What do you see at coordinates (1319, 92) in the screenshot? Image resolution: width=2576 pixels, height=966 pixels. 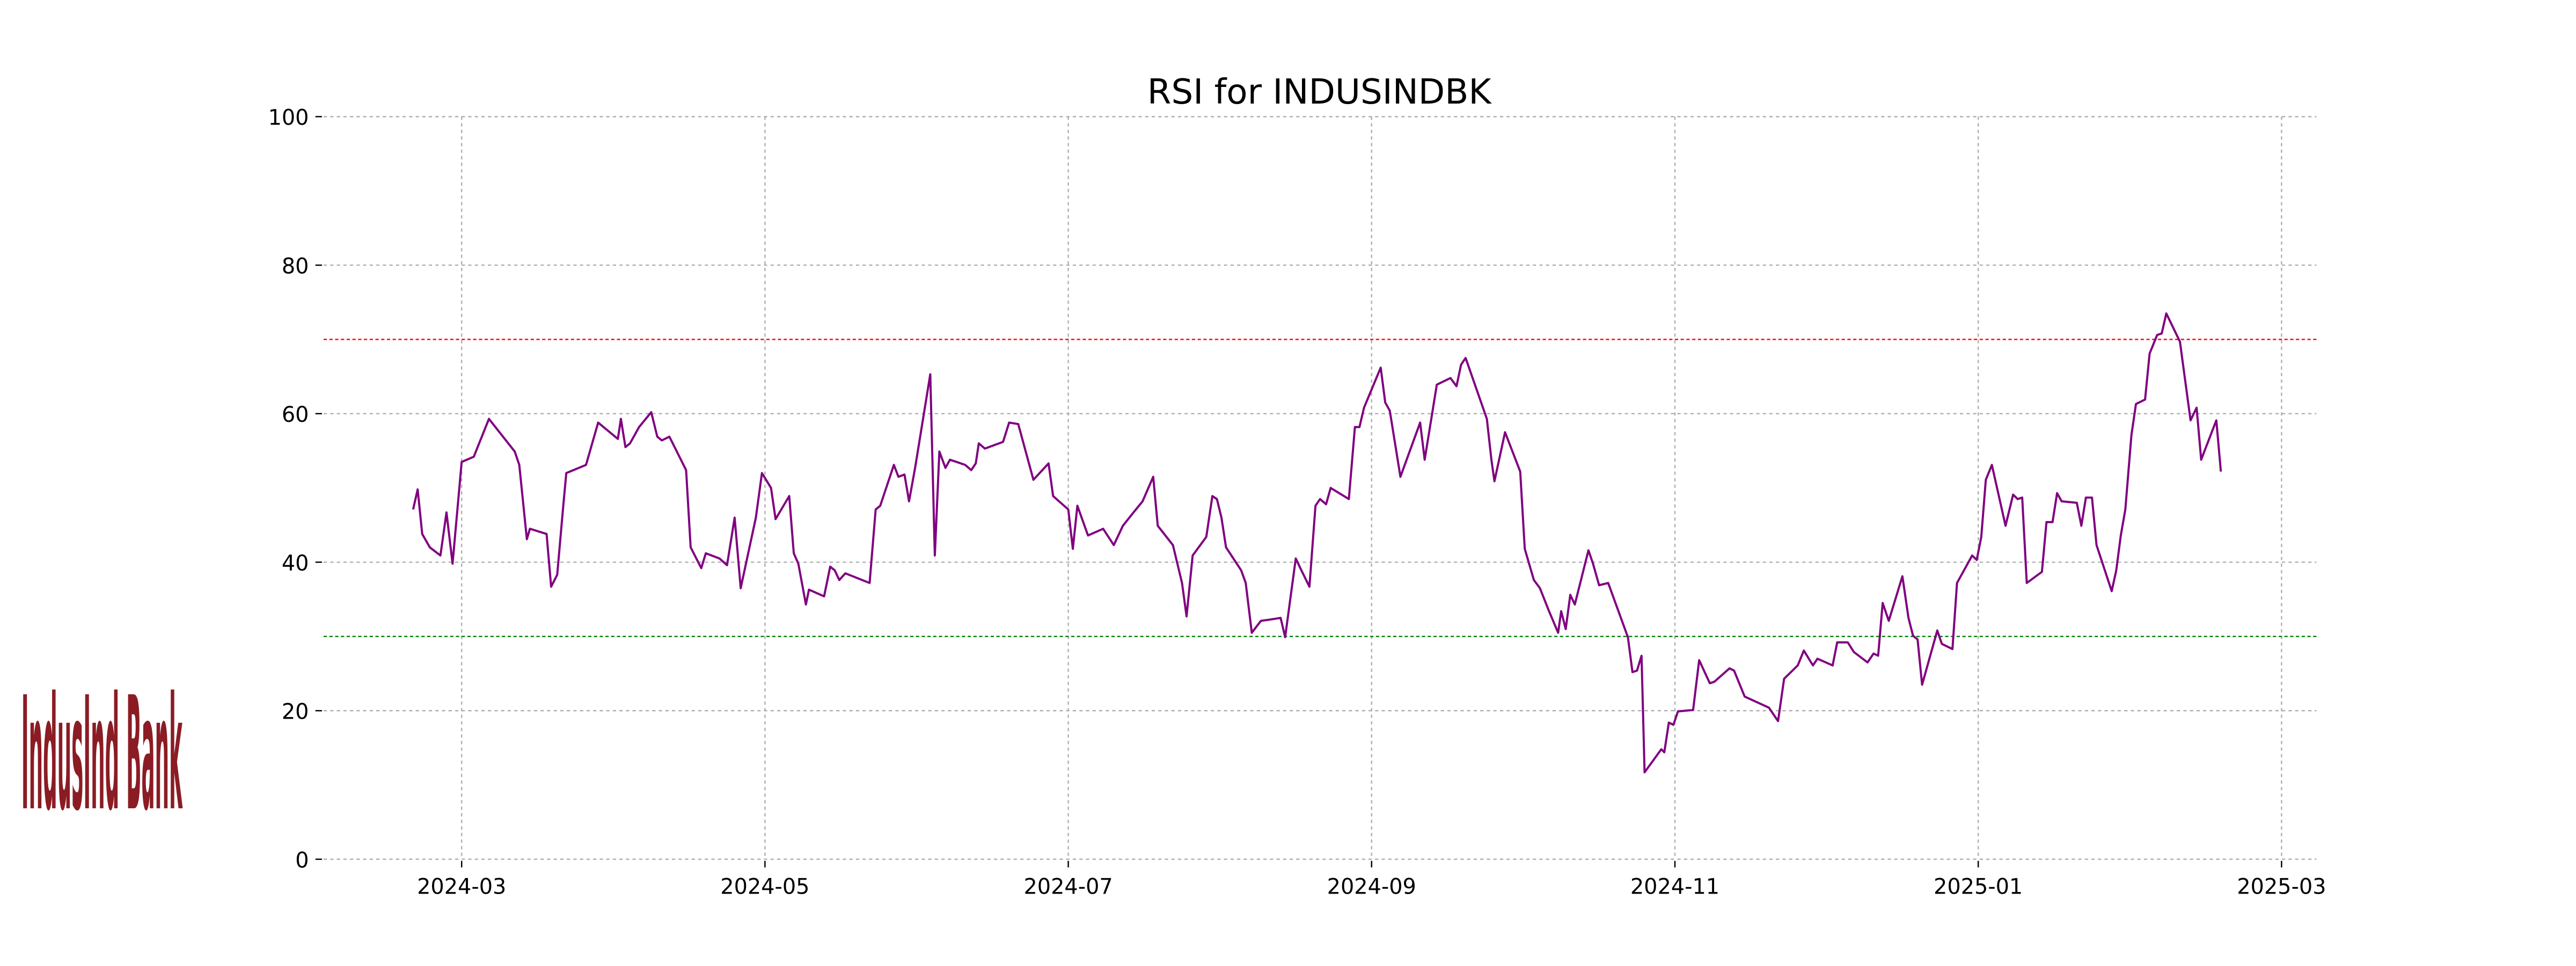 I see `chart-title: RSI for INDUSINDBK` at bounding box center [1319, 92].